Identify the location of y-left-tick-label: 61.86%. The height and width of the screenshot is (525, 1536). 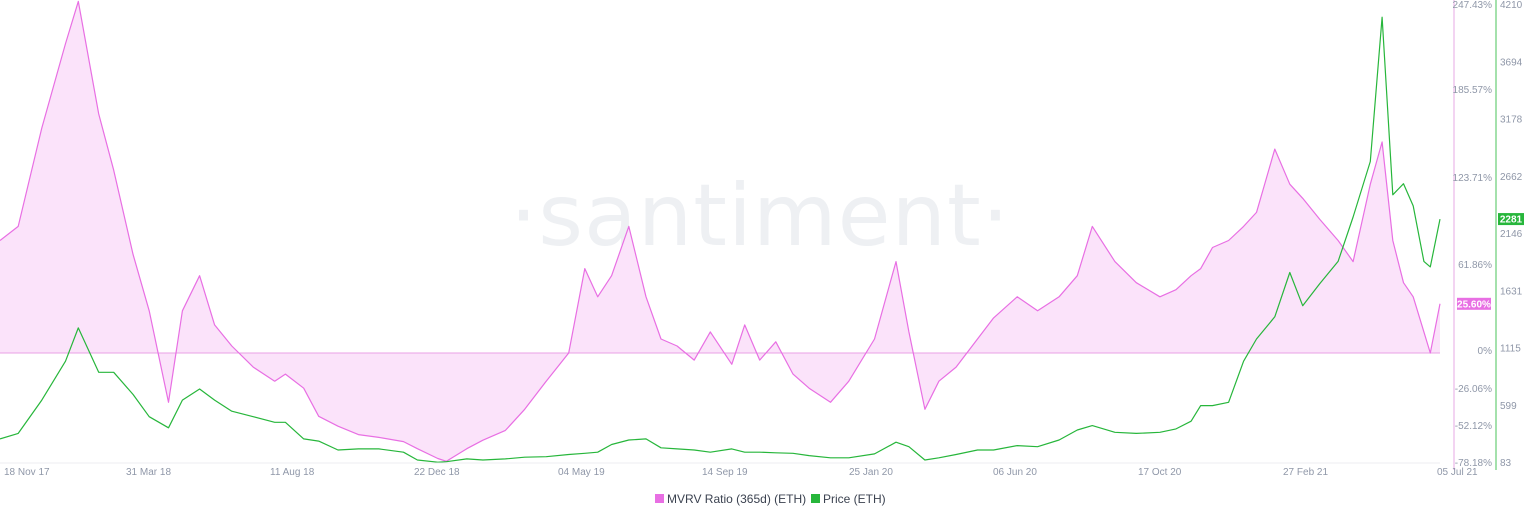
(1475, 265).